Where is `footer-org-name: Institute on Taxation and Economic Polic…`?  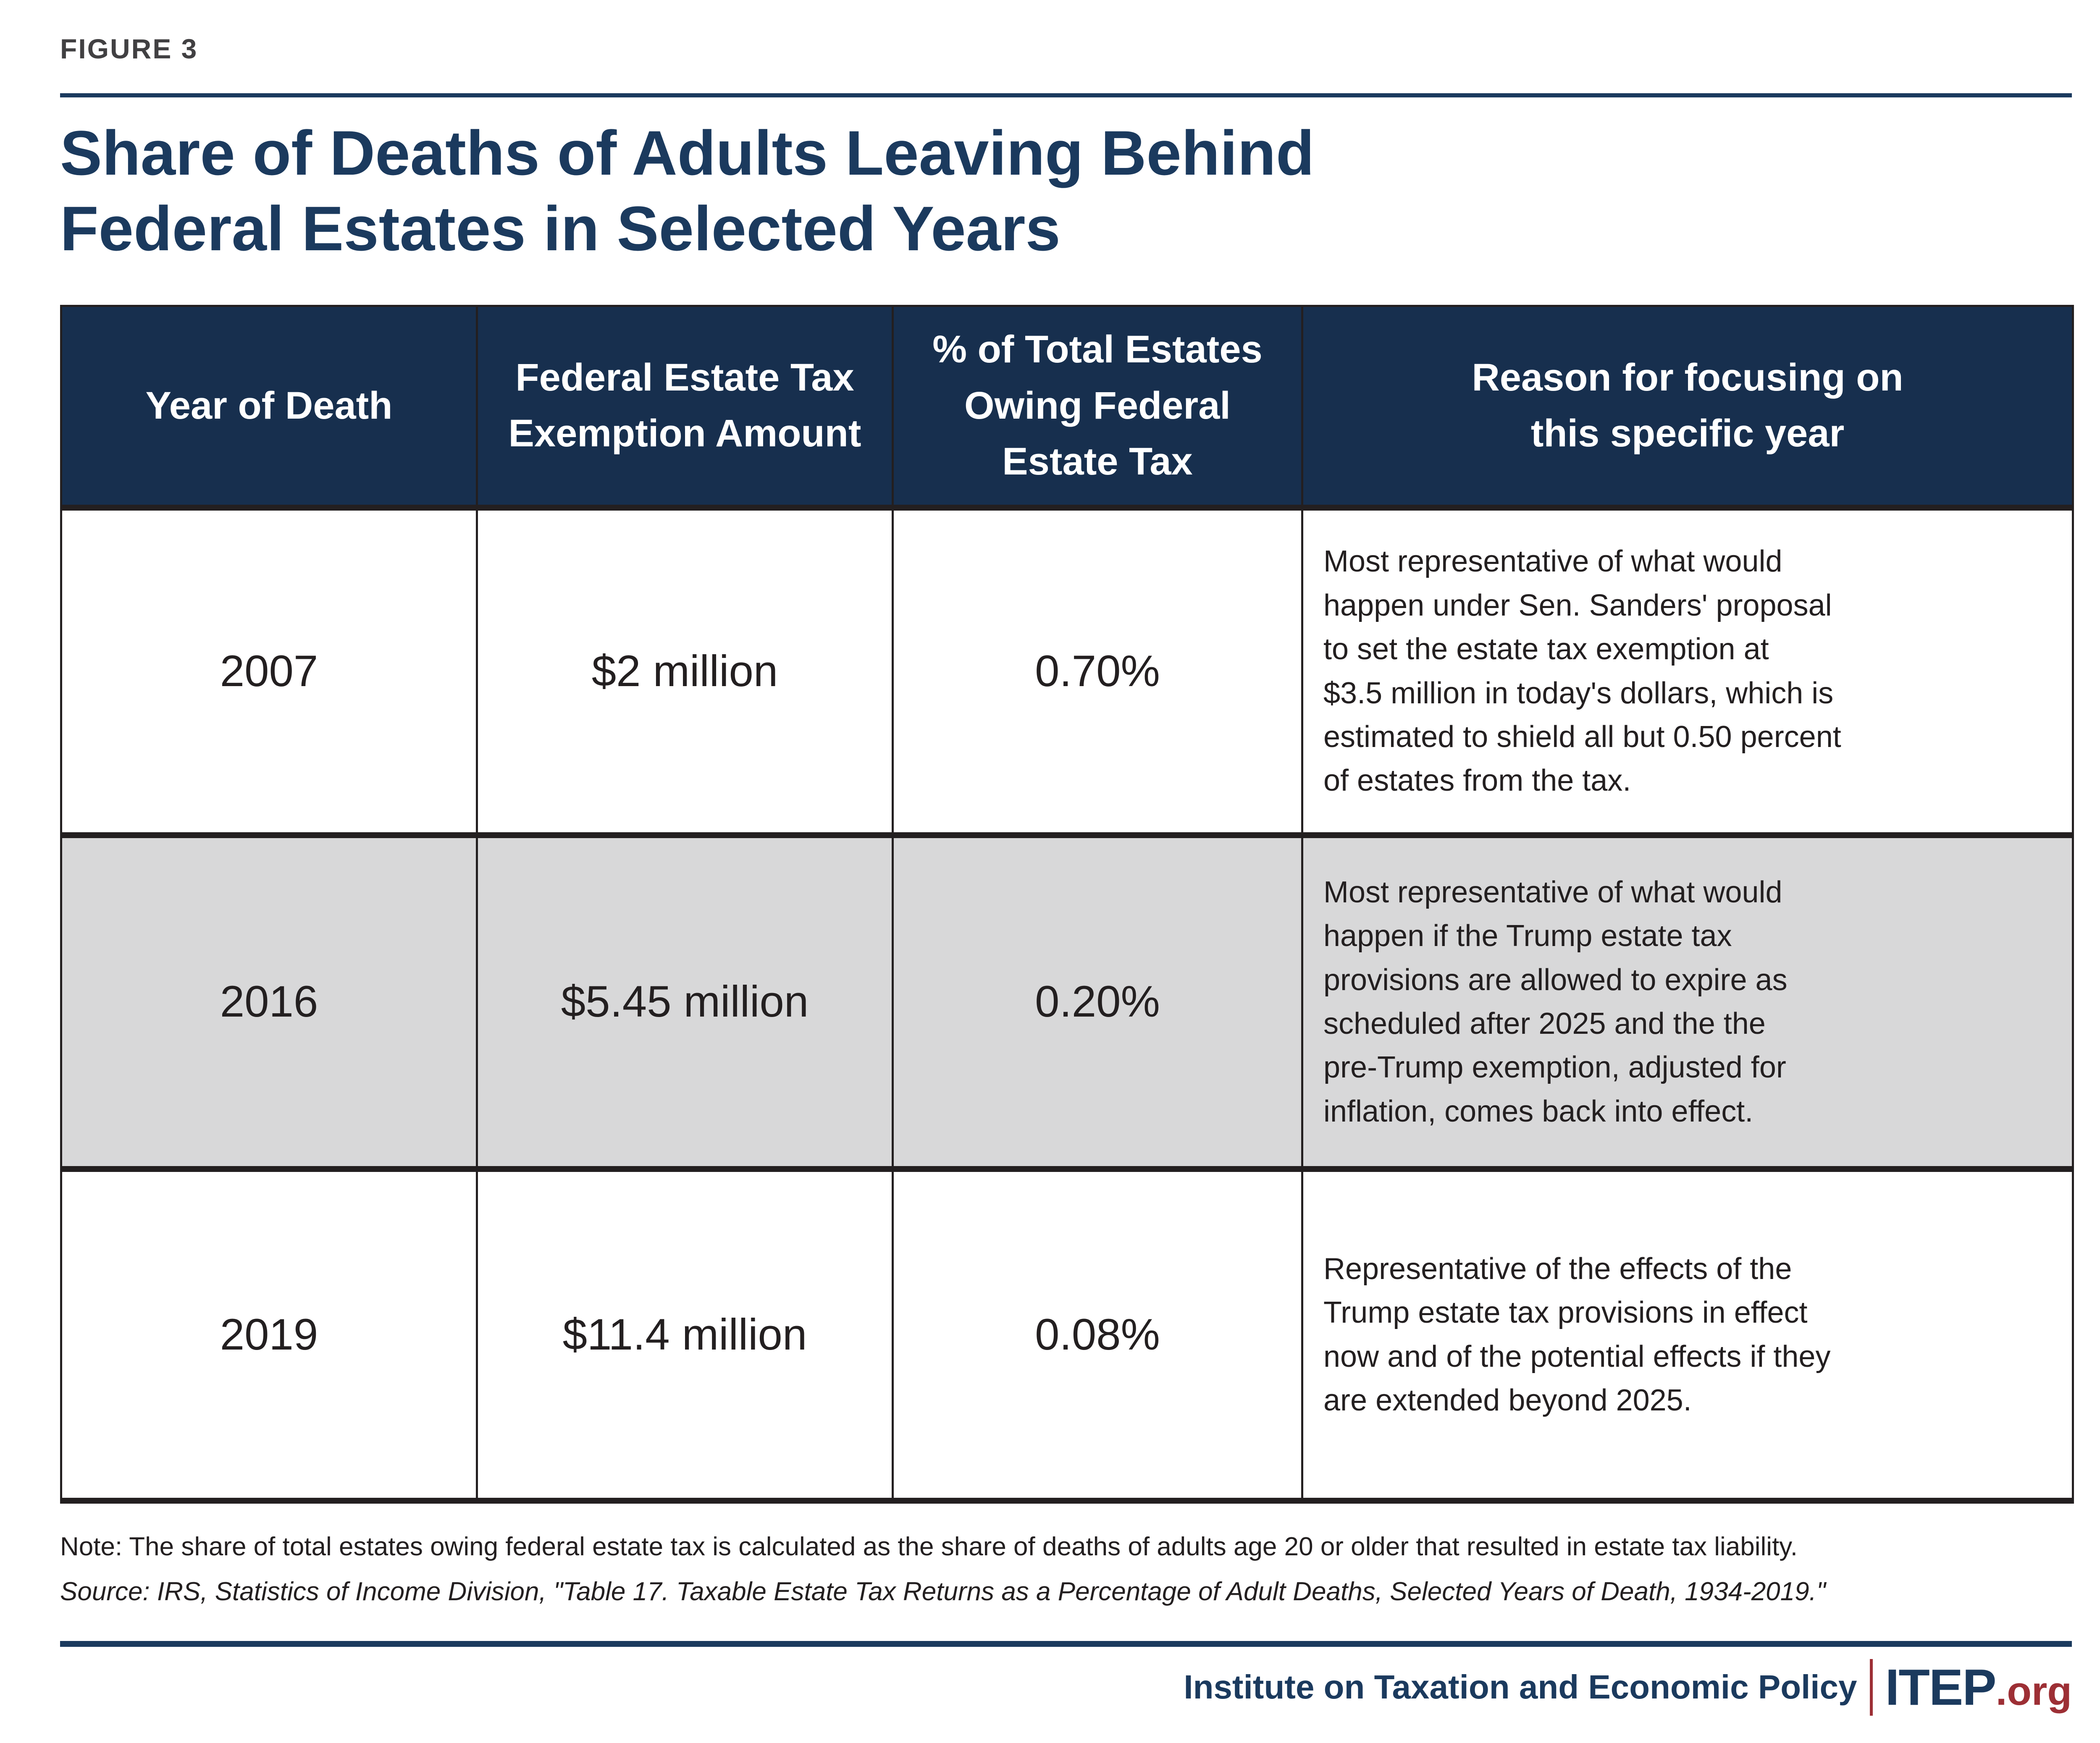 footer-org-name: Institute on Taxation and Economic Polic… is located at coordinates (1520, 1687).